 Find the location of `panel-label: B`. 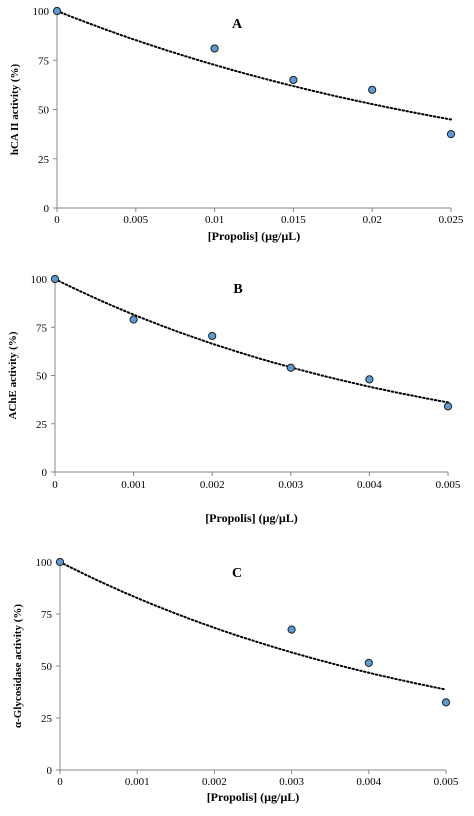

panel-label: B is located at coordinates (237, 289).